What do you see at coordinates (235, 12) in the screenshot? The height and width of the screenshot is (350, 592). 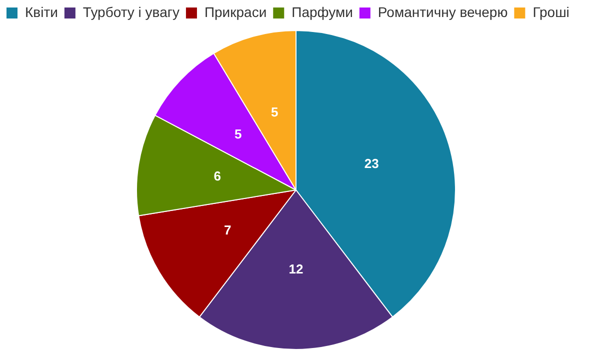 I see `legend-label: Прикраси` at bounding box center [235, 12].